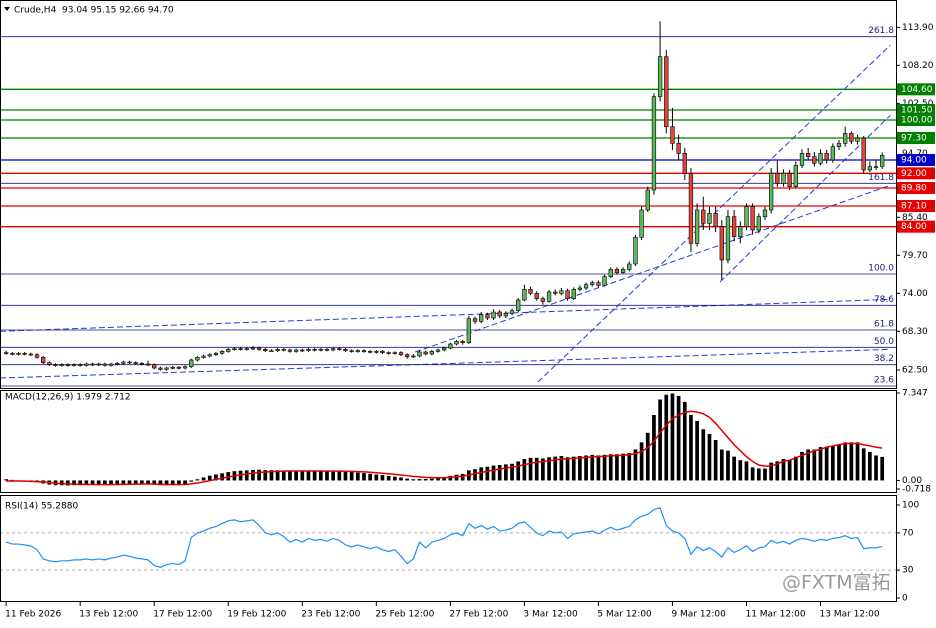 This screenshot has width=936, height=628. Describe the element at coordinates (915, 371) in the screenshot. I see `y-tick-label: 62.50` at that location.